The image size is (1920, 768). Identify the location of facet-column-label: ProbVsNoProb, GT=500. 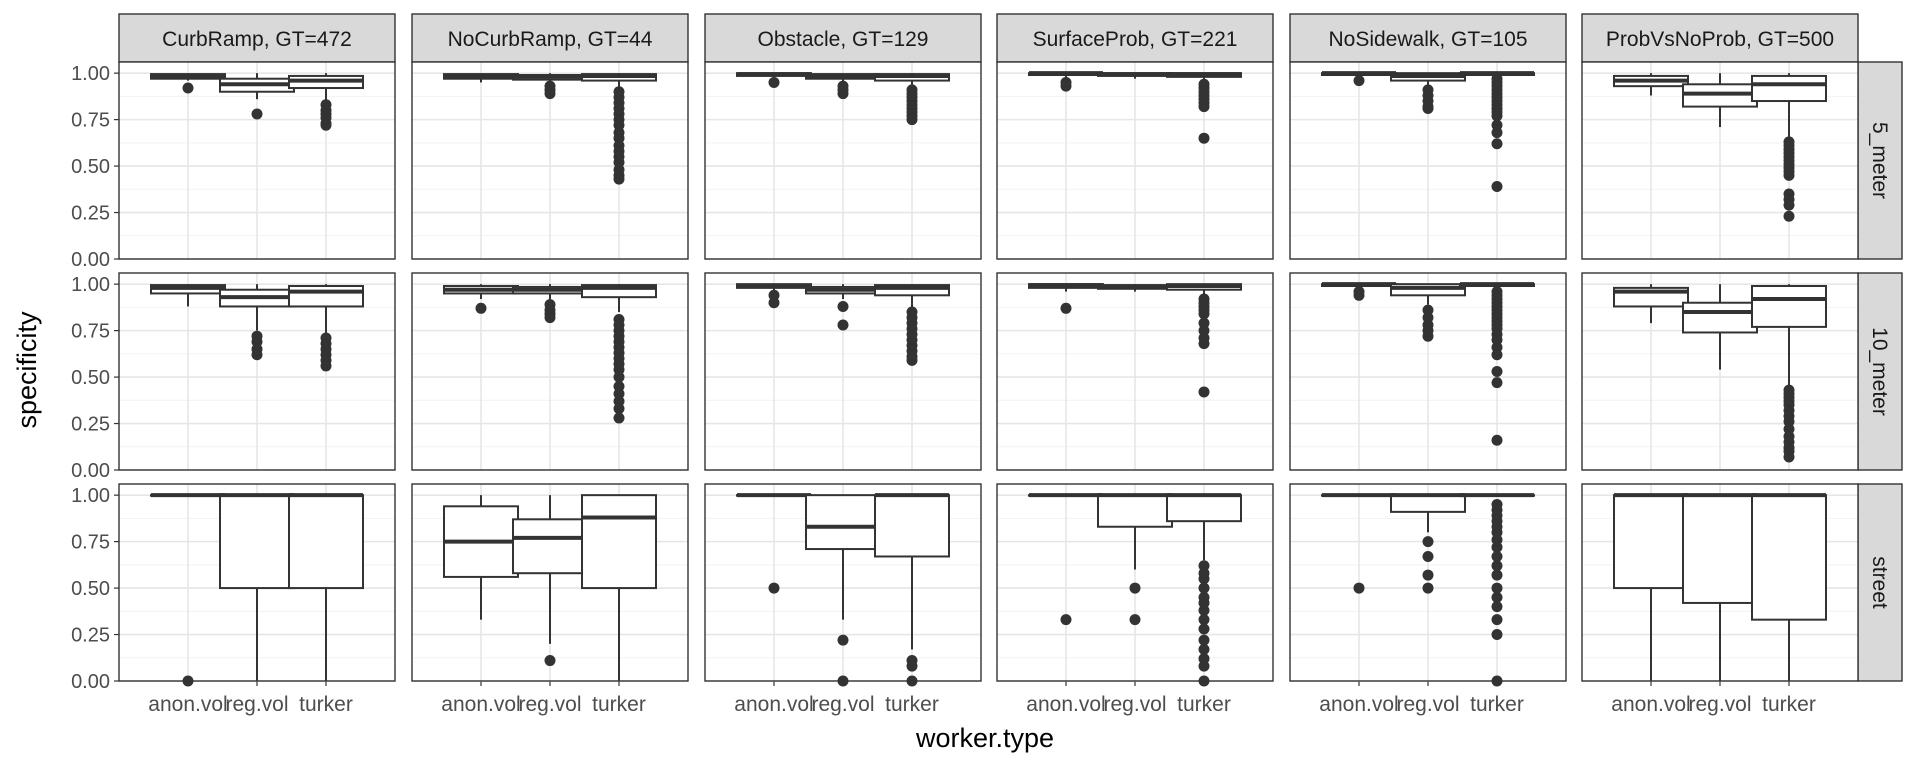
(1720, 39).